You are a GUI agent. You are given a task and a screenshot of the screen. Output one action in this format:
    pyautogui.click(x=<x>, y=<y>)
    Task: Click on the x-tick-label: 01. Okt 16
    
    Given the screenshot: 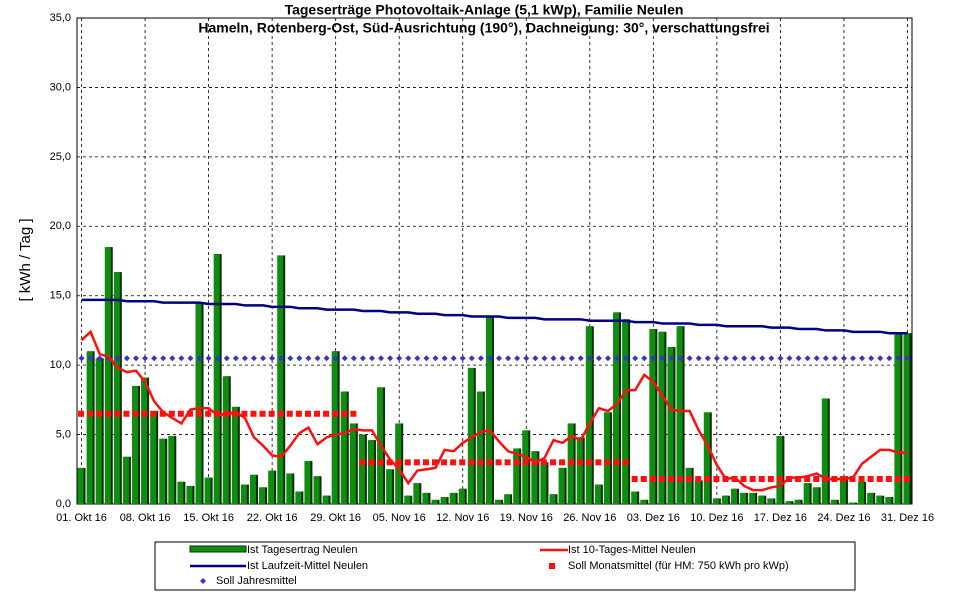 What is the action you would take?
    pyautogui.click(x=81, y=518)
    